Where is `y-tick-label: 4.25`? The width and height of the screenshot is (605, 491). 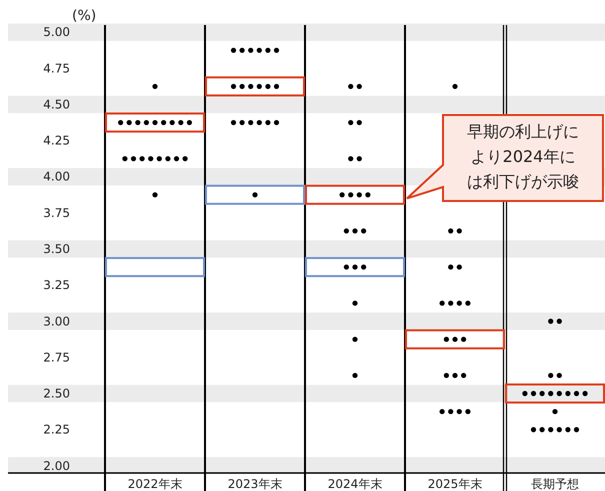
y-tick-label: 4.25 is located at coordinates (56, 141).